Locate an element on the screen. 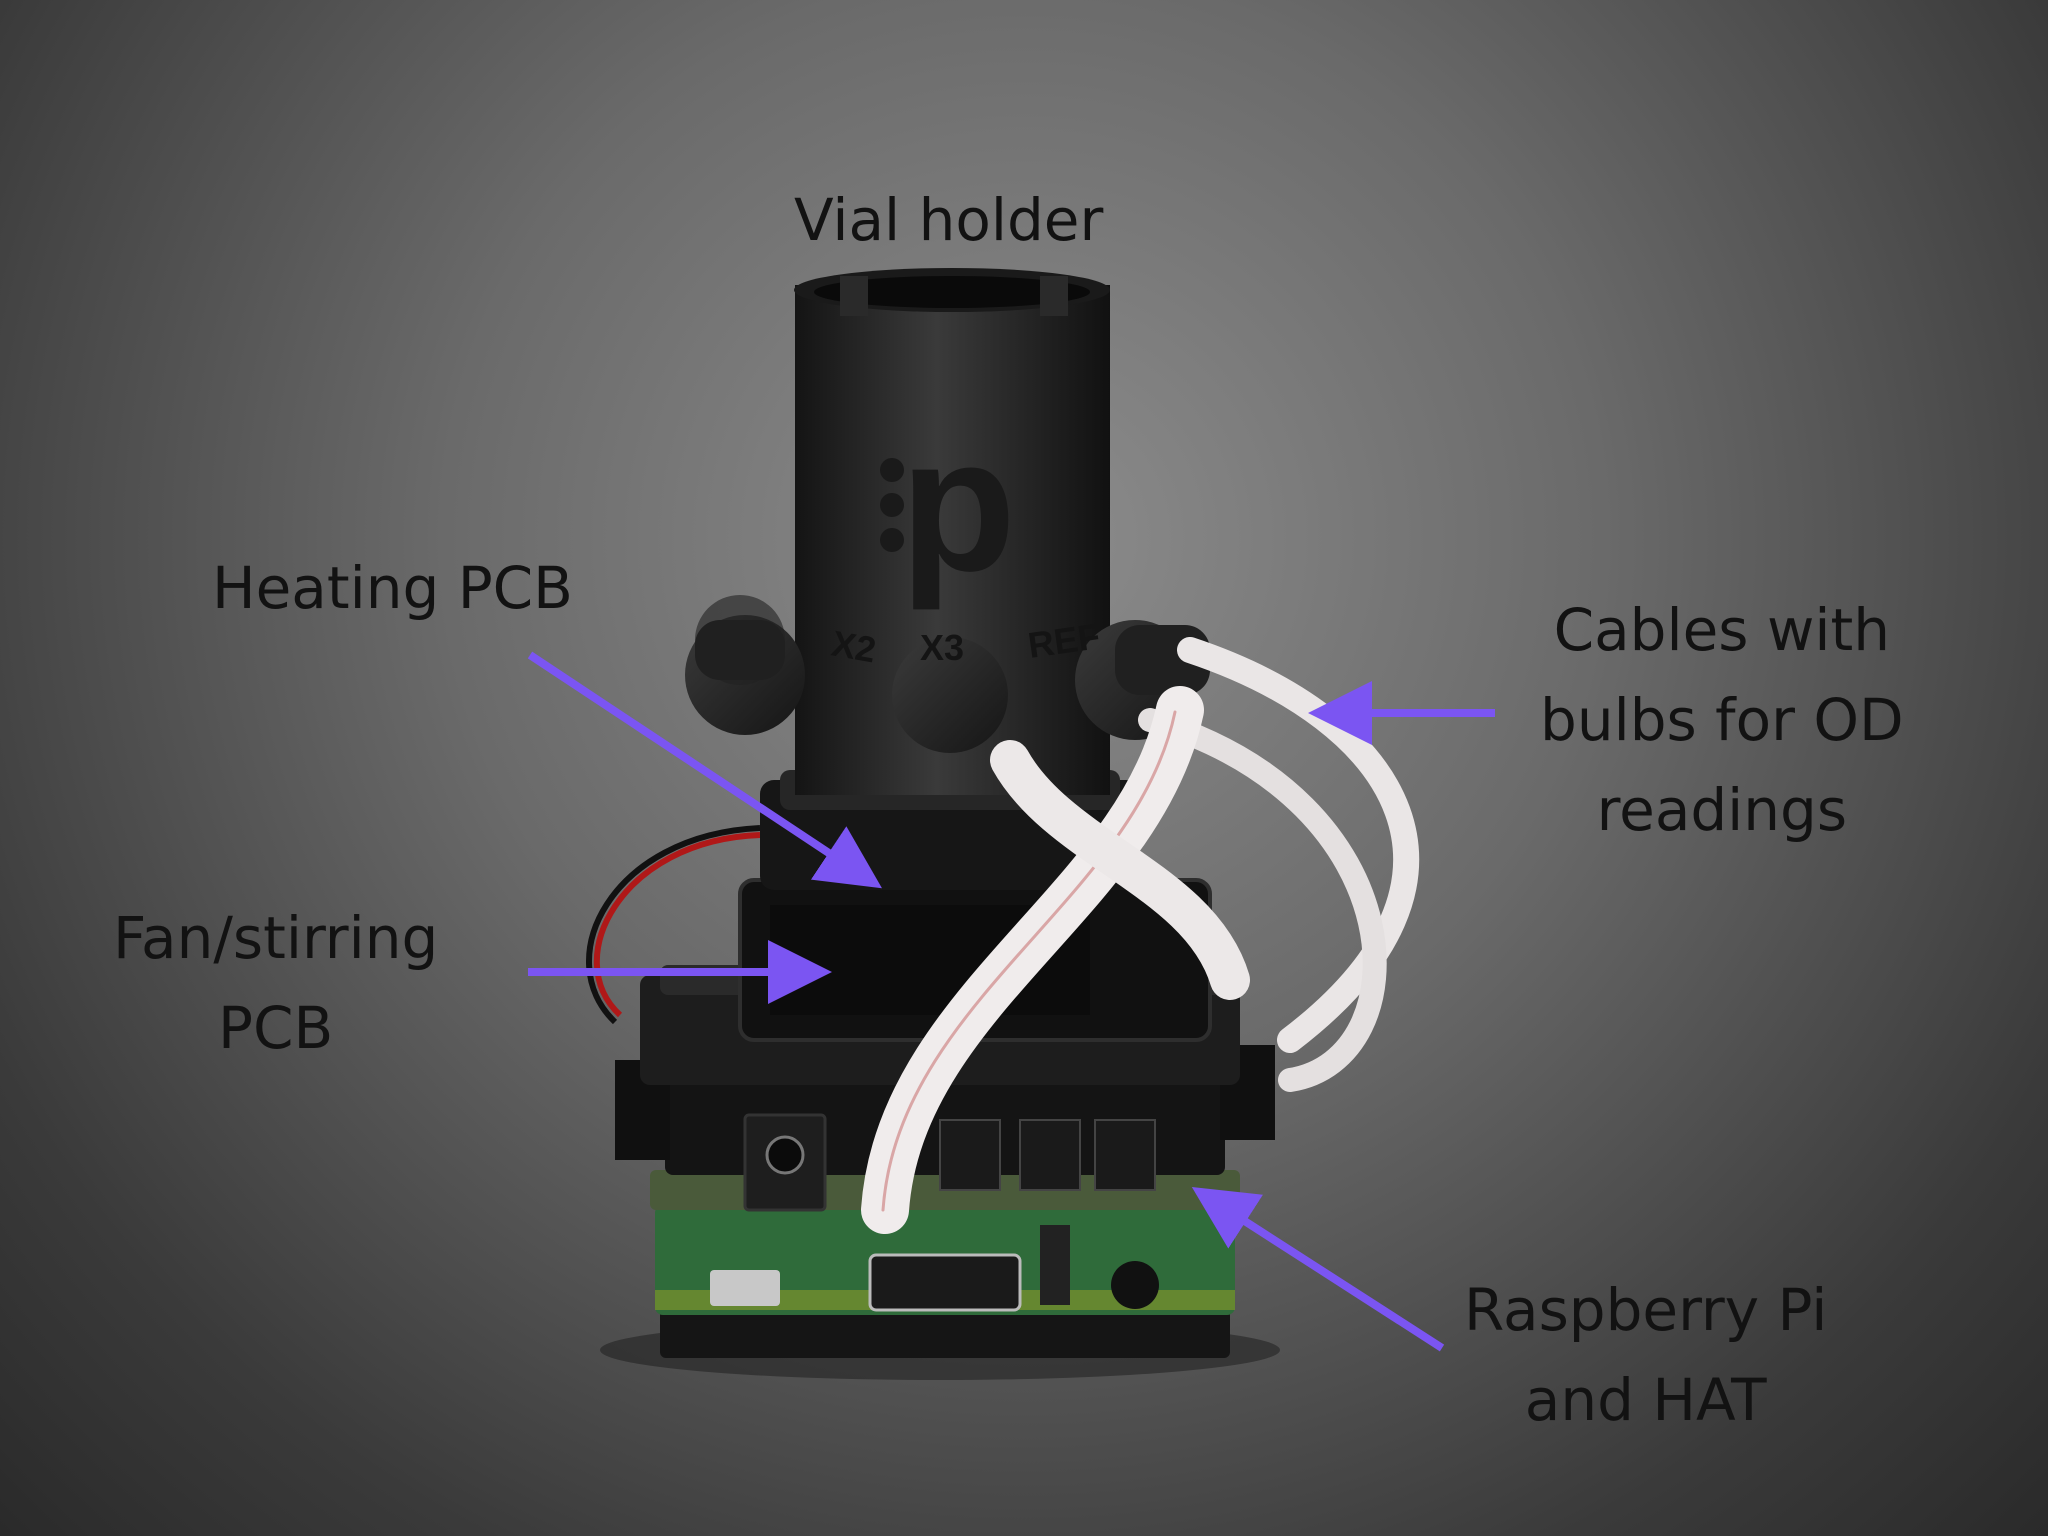 The width and height of the screenshot is (2048, 1536). label-fan-stirring-pcb: Fan/stirring PCB is located at coordinates (276, 983).